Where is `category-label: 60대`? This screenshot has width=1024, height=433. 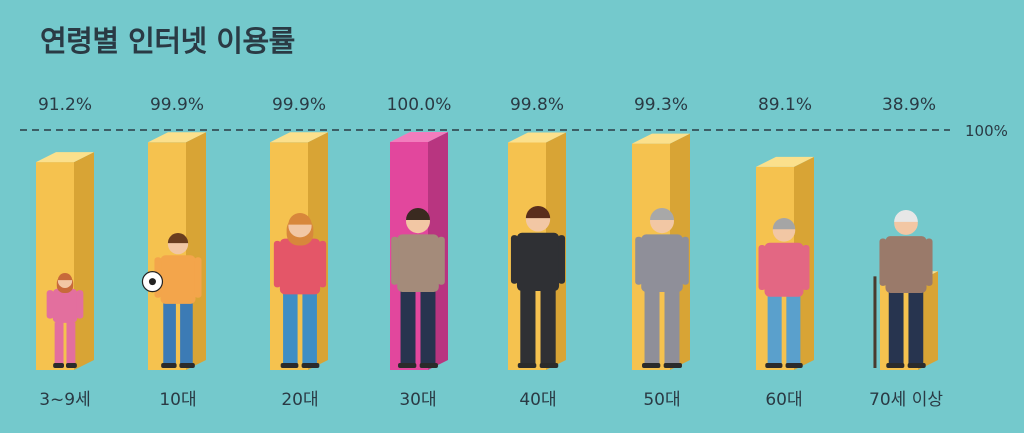
category-label: 60대 is located at coordinates (783, 400).